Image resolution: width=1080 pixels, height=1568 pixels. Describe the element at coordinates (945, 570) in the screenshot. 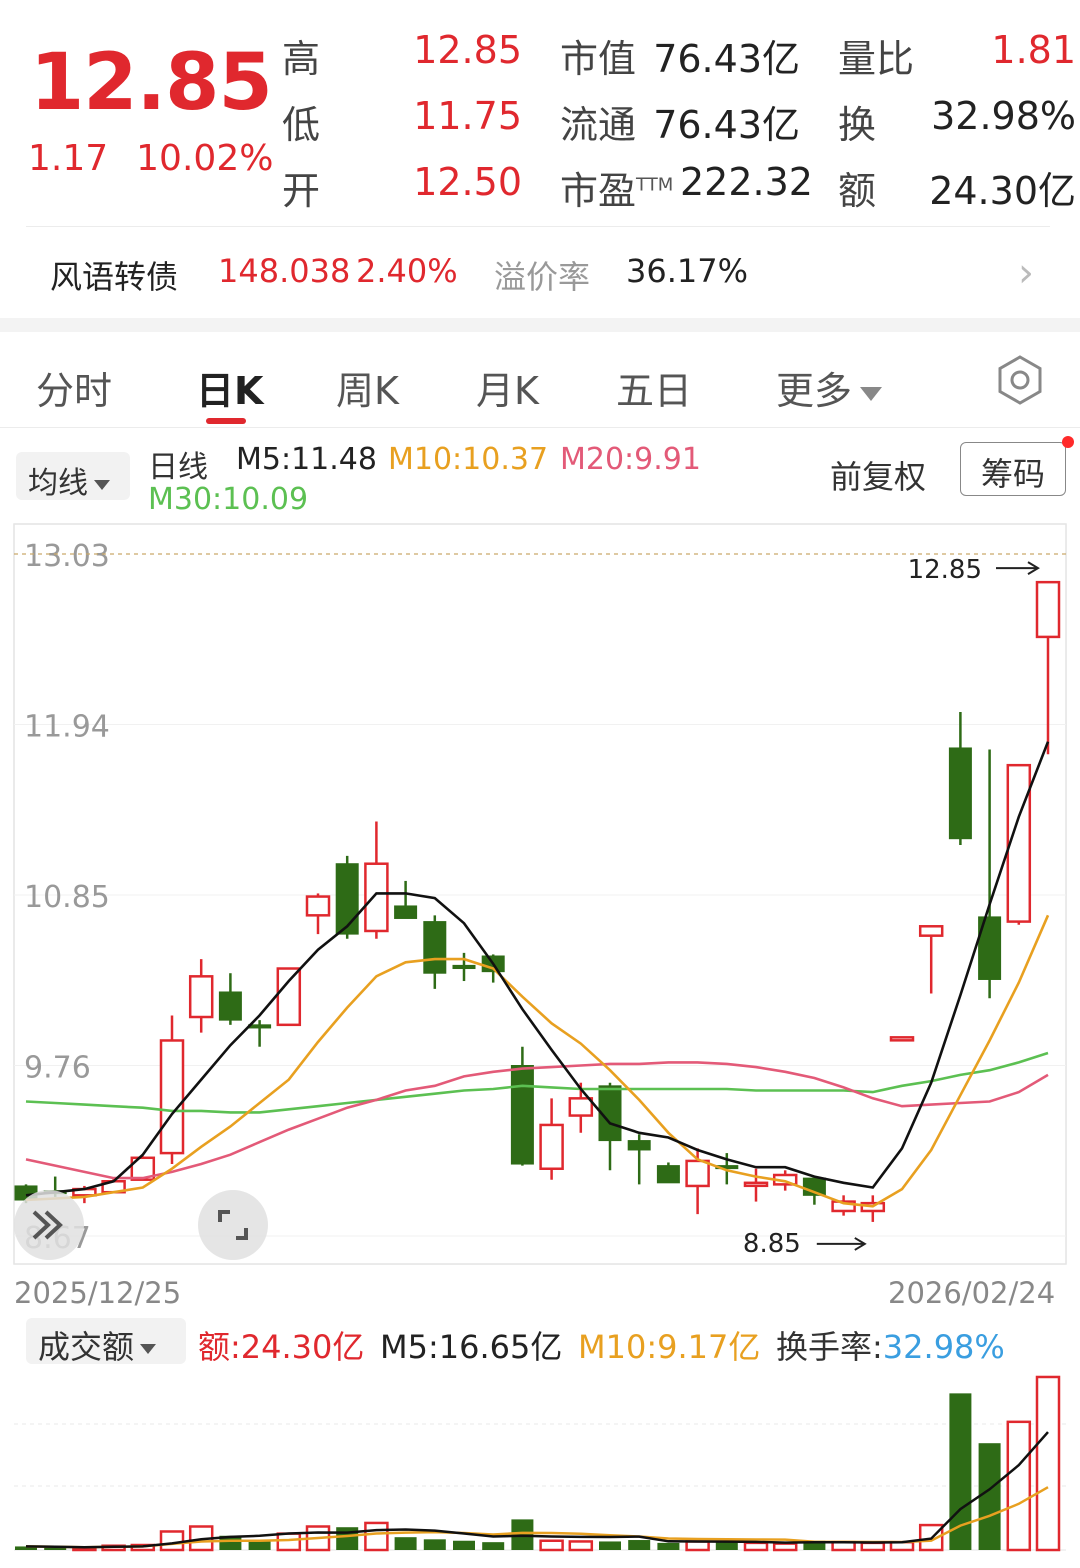

I see `max-price-label: 12.85` at that location.